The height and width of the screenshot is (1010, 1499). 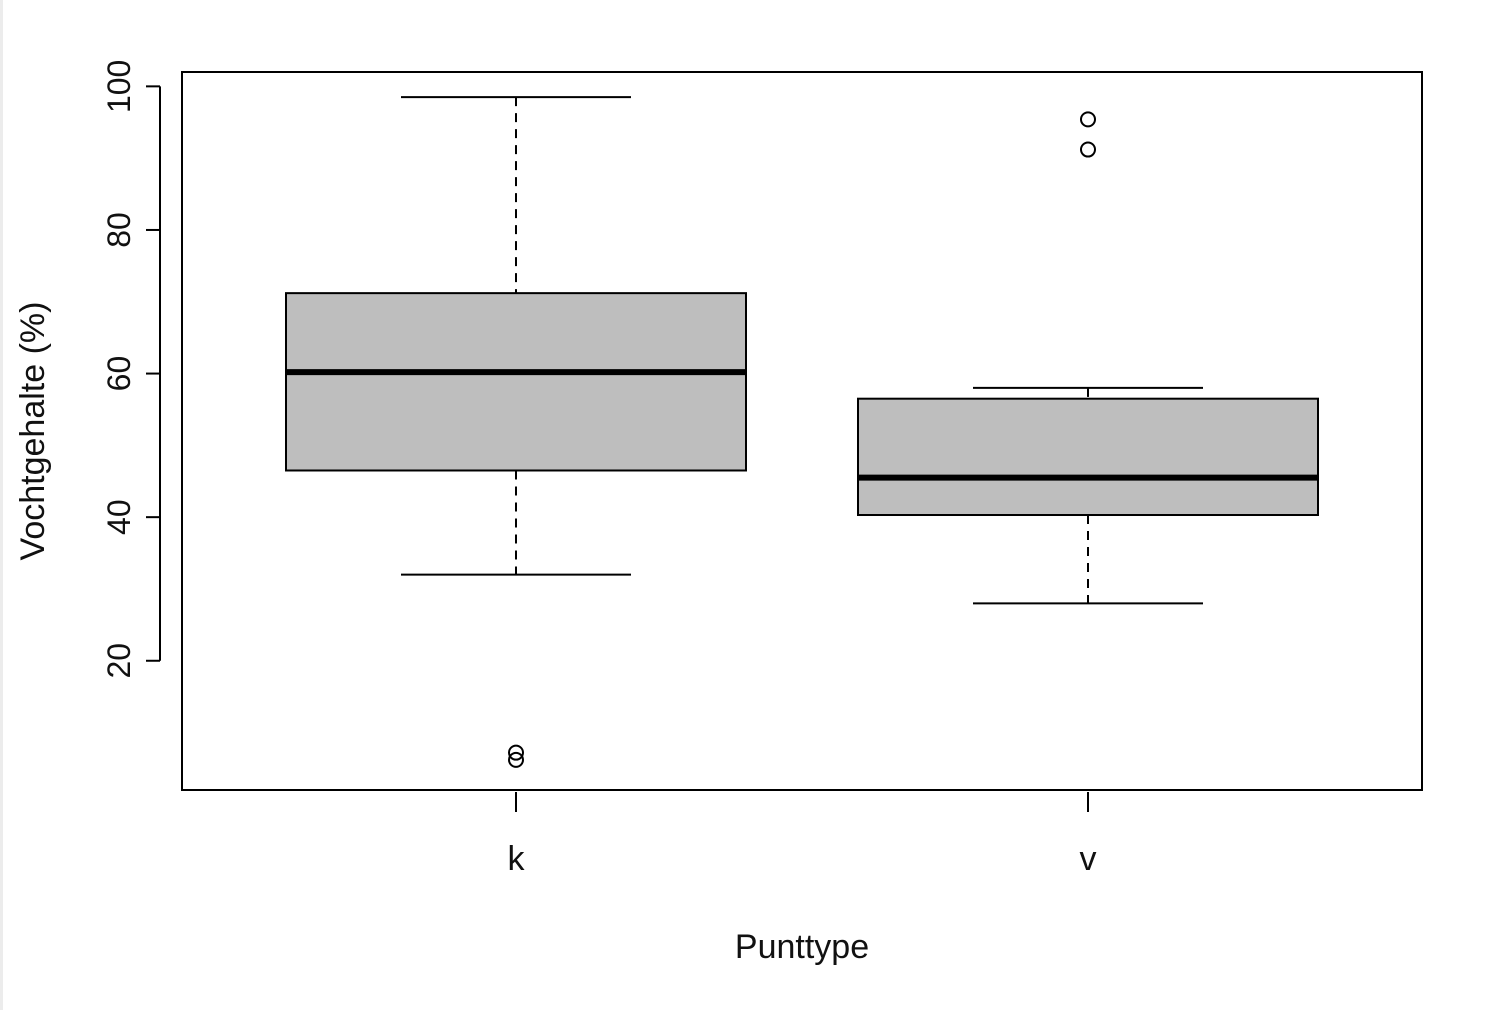 What do you see at coordinates (33, 431) in the screenshot?
I see `y-axis-label: Vochtgehalte (%)` at bounding box center [33, 431].